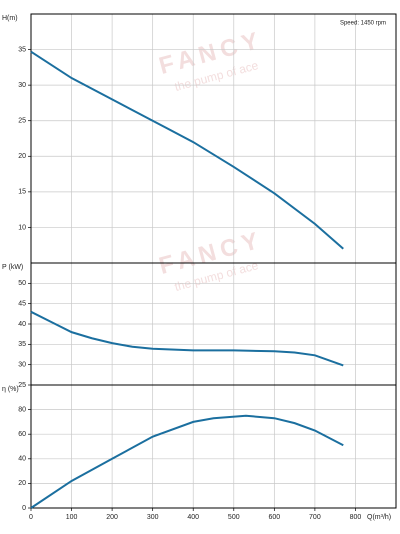  What do you see at coordinates (193, 517) in the screenshot?
I see `x-tick-label: 400` at bounding box center [193, 517].